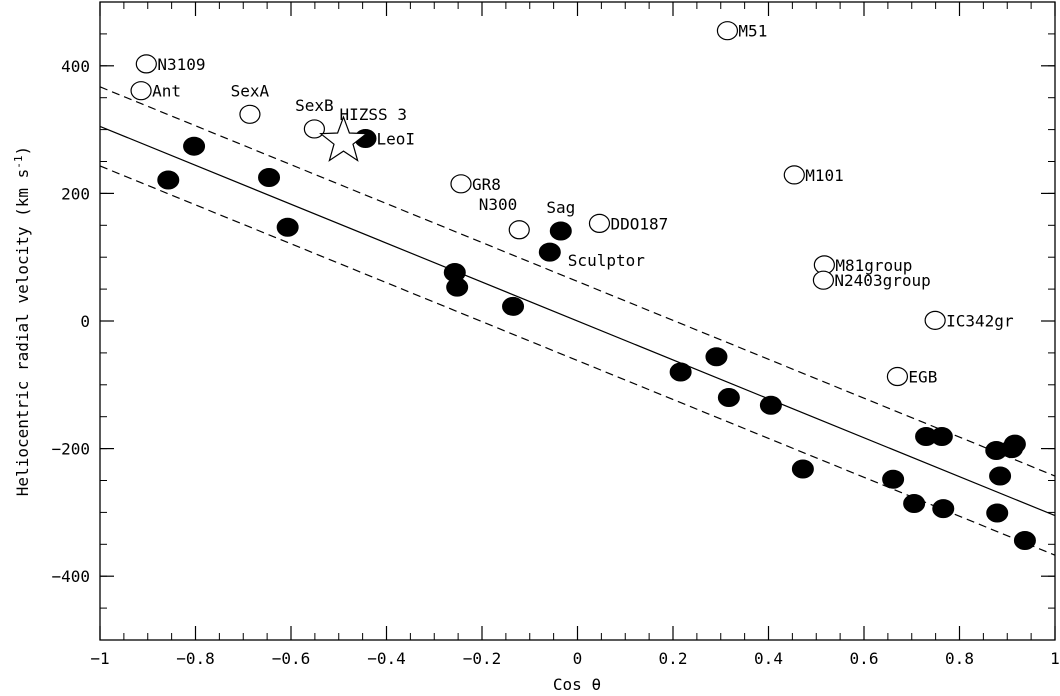 This screenshot has height=696, width=1060. What do you see at coordinates (606, 260) in the screenshot?
I see `label-sculptor: Sculptor` at bounding box center [606, 260].